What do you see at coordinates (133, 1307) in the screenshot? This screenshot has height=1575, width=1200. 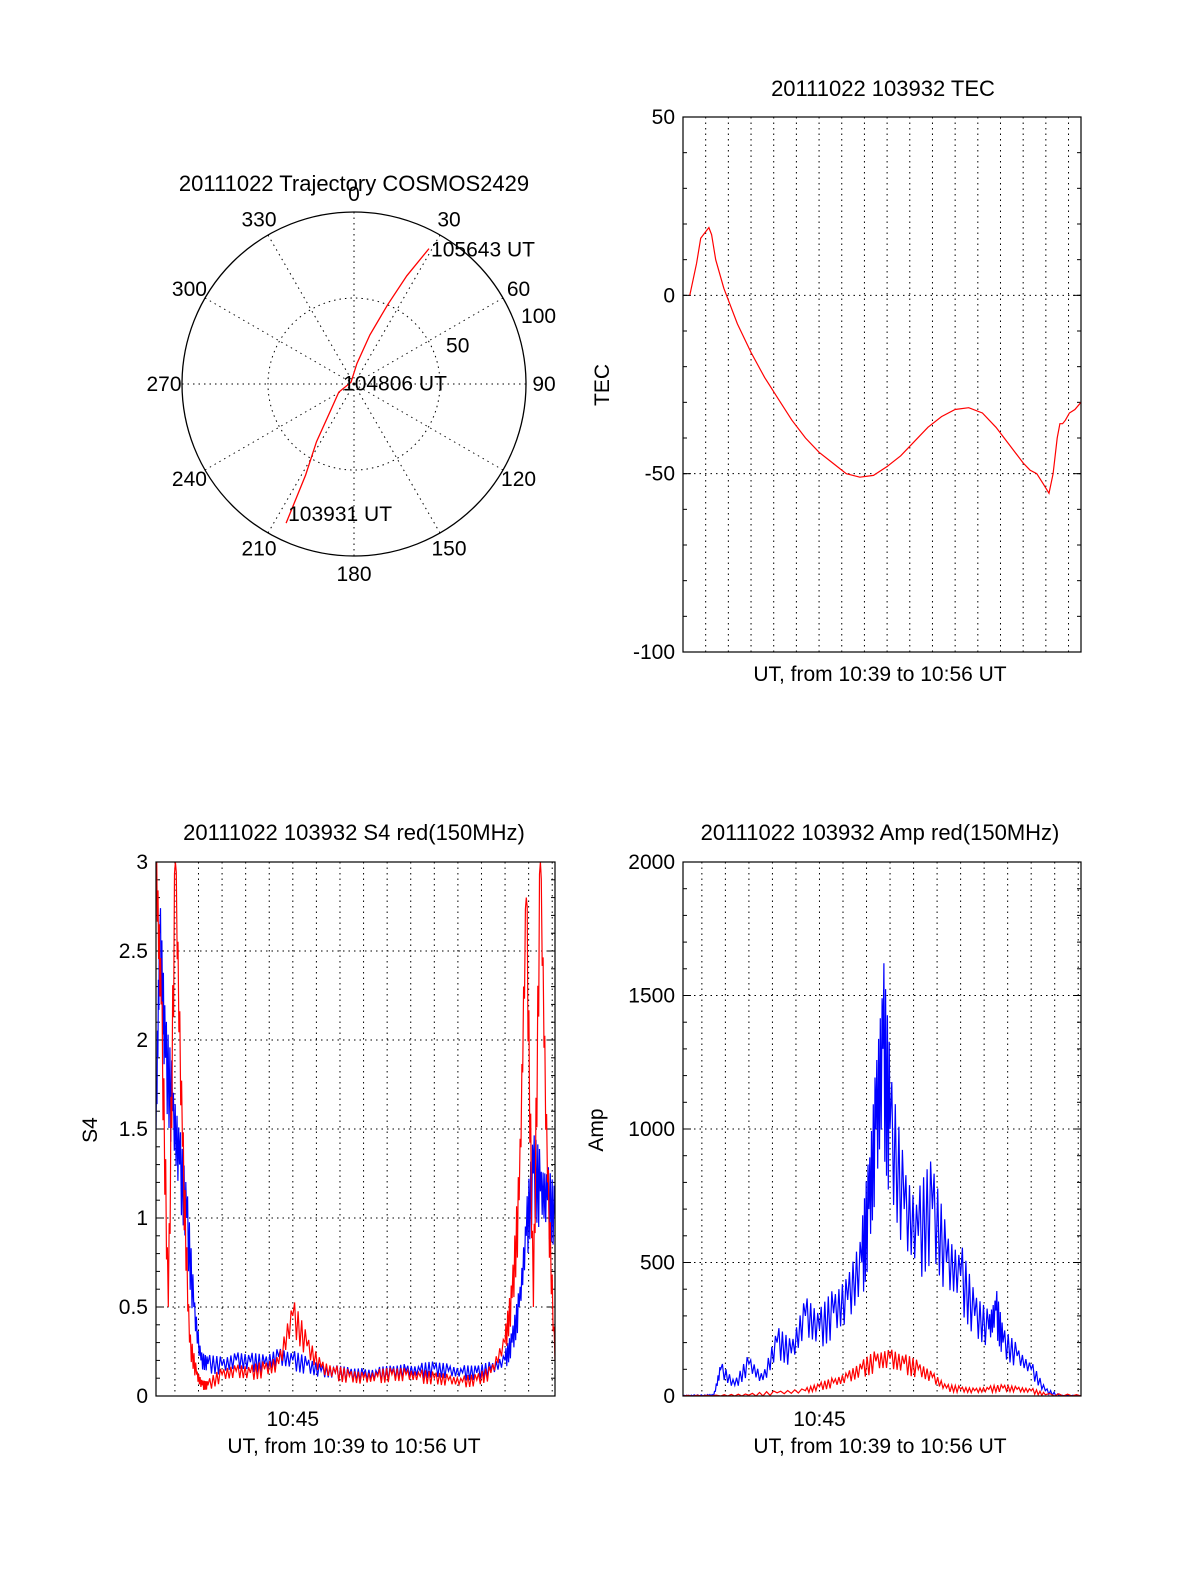 I see `y-tick-label: 0.5` at bounding box center [133, 1307].